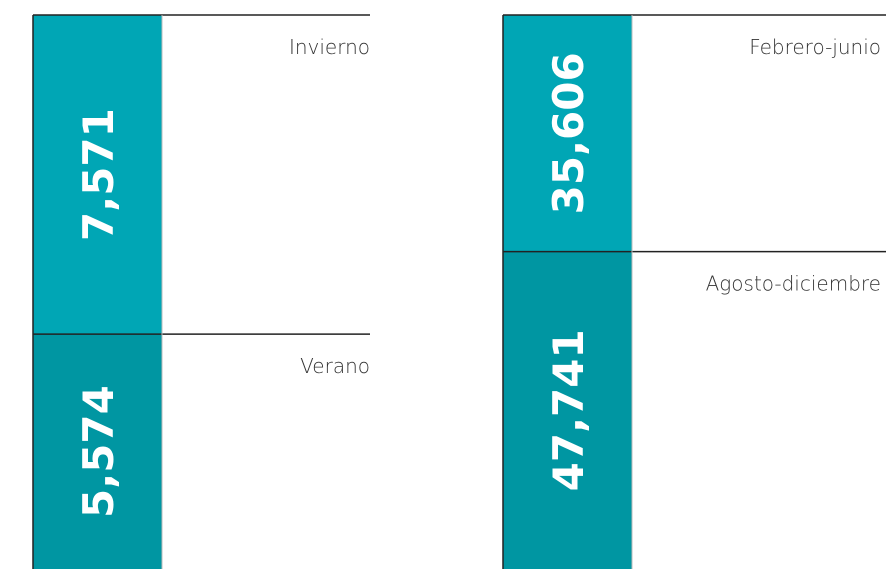  What do you see at coordinates (329, 47) in the screenshot?
I see `segment-label: Invierno` at bounding box center [329, 47].